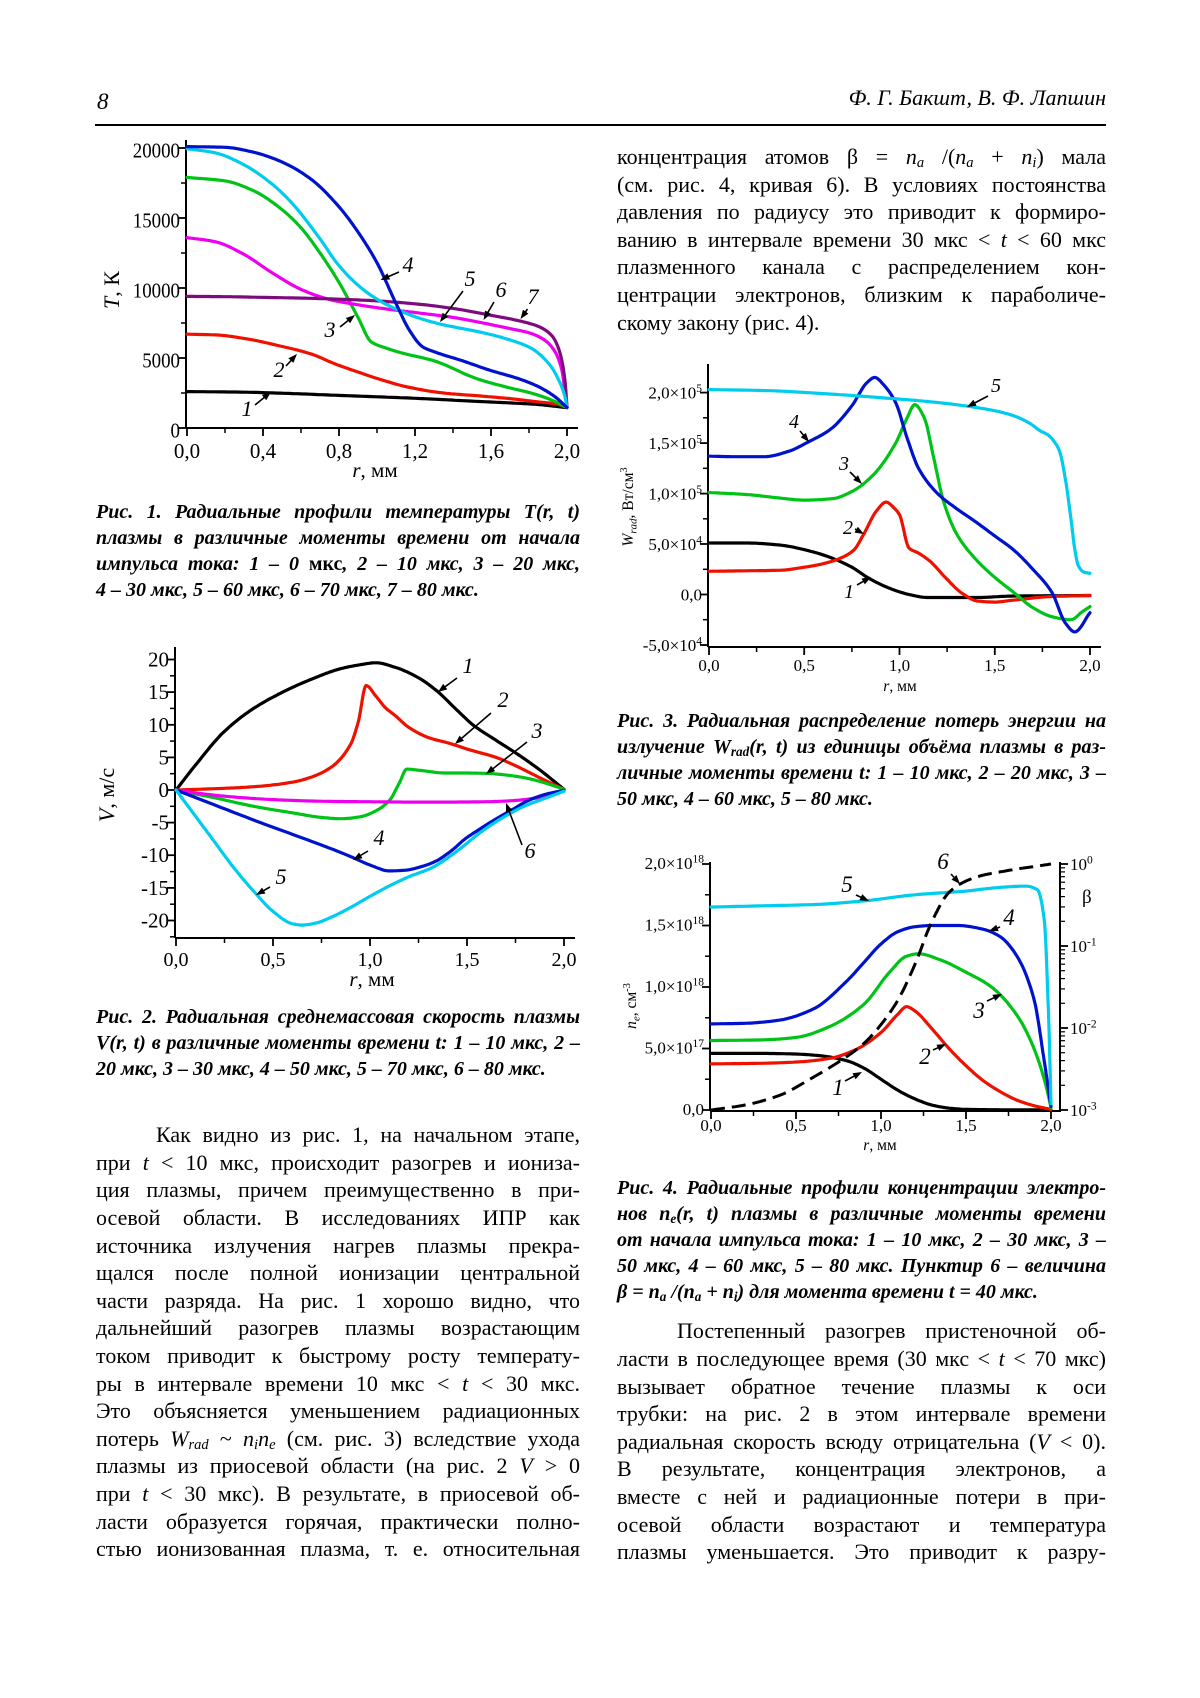 The width and height of the screenshot is (1200, 1698). I want to click on svg-text: 2,0×10⁵, so click(675, 393).